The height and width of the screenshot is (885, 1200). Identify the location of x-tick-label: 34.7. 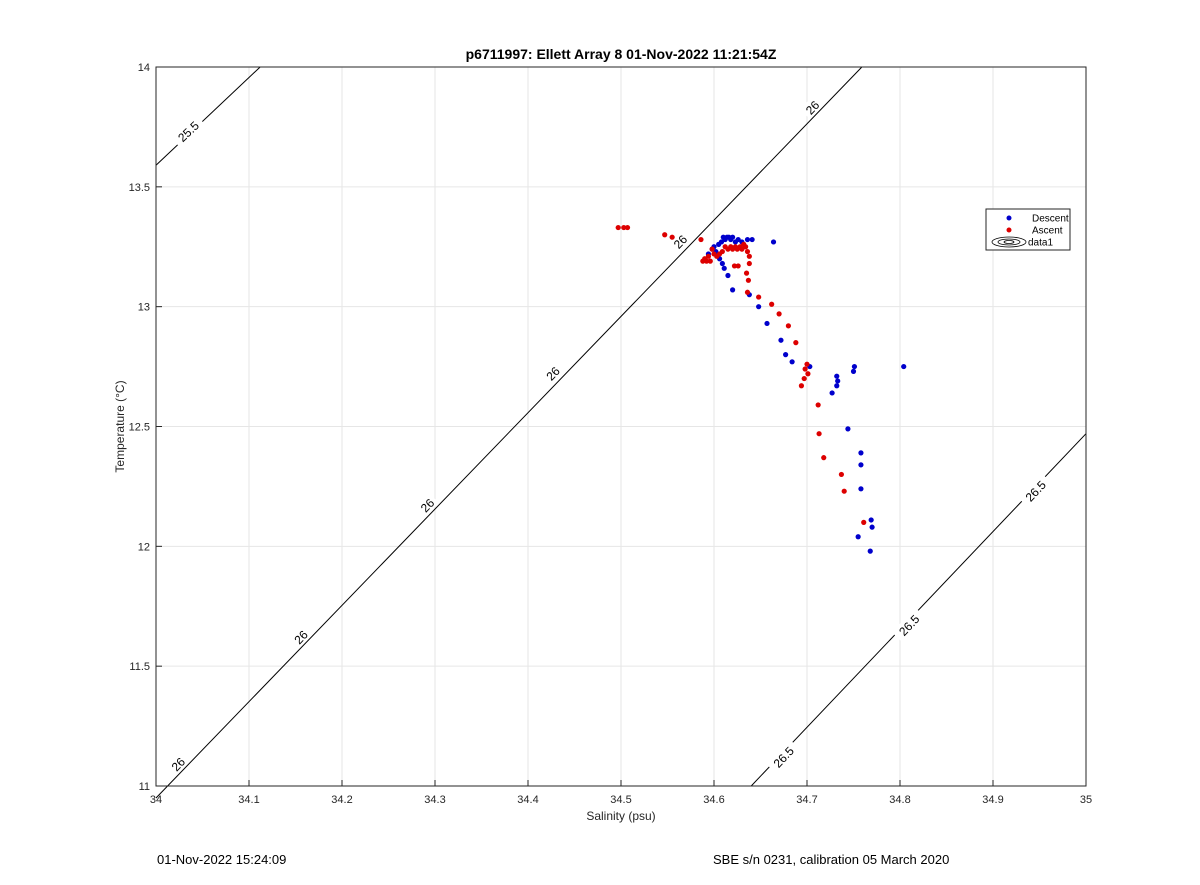
(806, 800).